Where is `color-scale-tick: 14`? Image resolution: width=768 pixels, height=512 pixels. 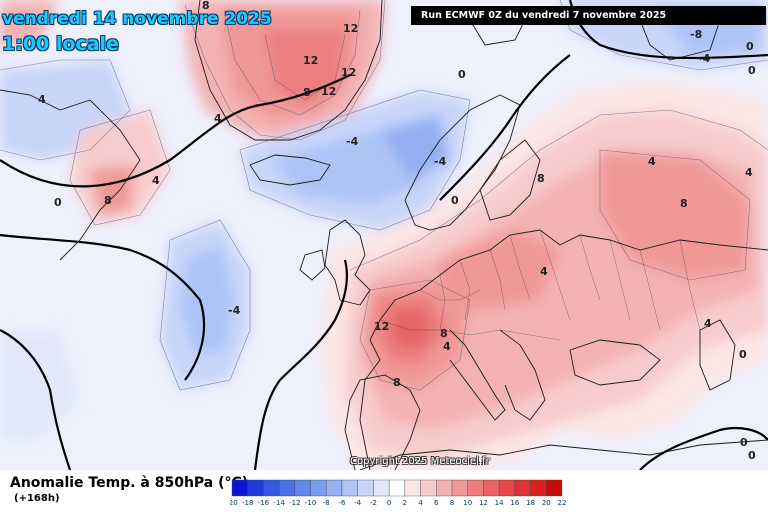 color-scale-tick: 14 is located at coordinates (499, 503).